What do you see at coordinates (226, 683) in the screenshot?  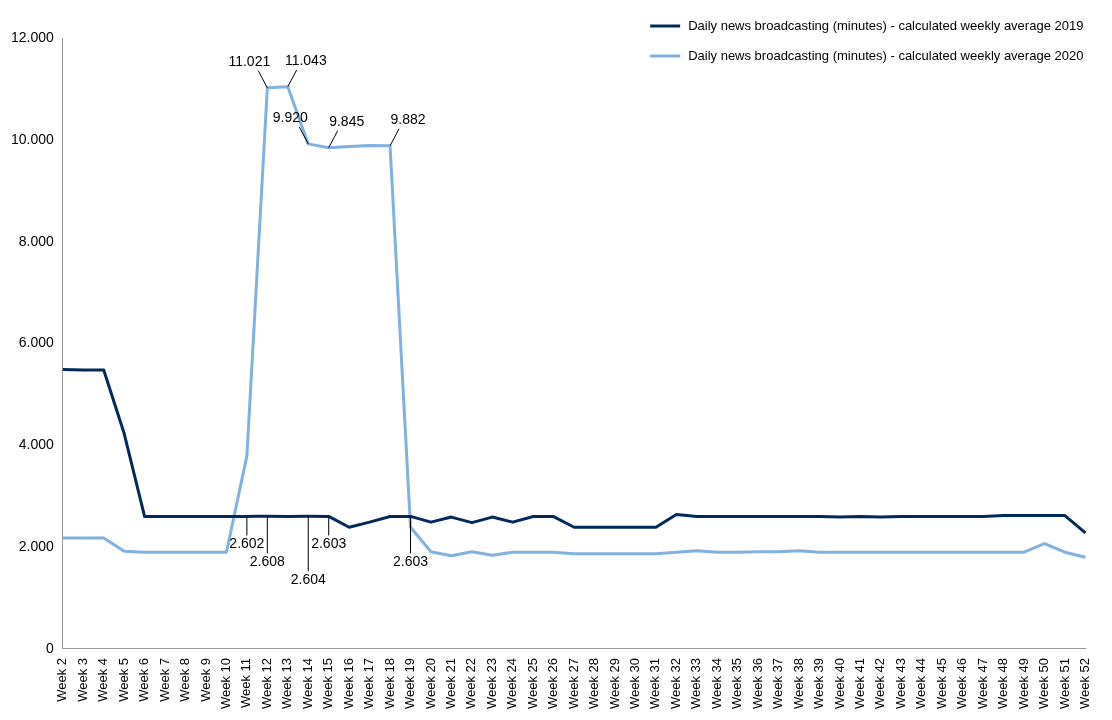 I see `x-tick-label: Week 10` at bounding box center [226, 683].